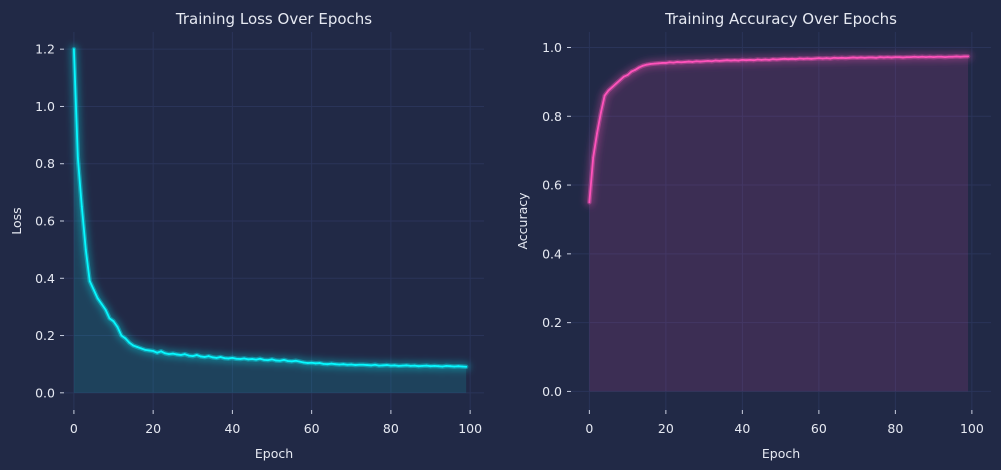 The width and height of the screenshot is (1001, 470). I want to click on y-tick-label: 0.6, so click(45, 221).